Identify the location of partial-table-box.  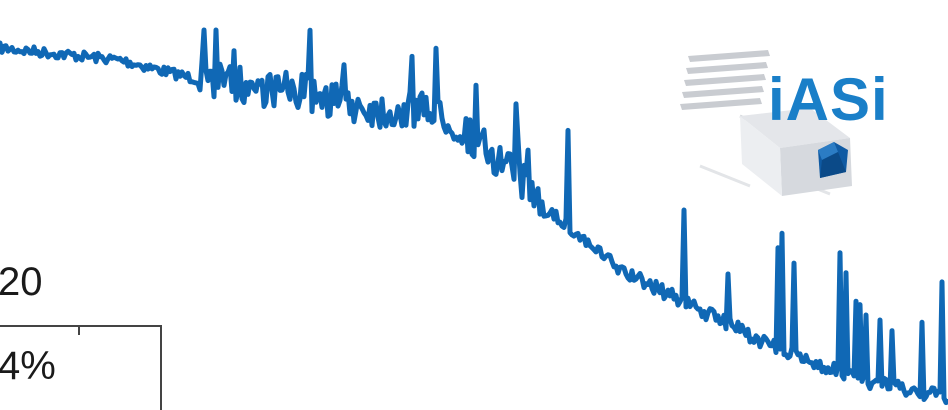
(81, 367).